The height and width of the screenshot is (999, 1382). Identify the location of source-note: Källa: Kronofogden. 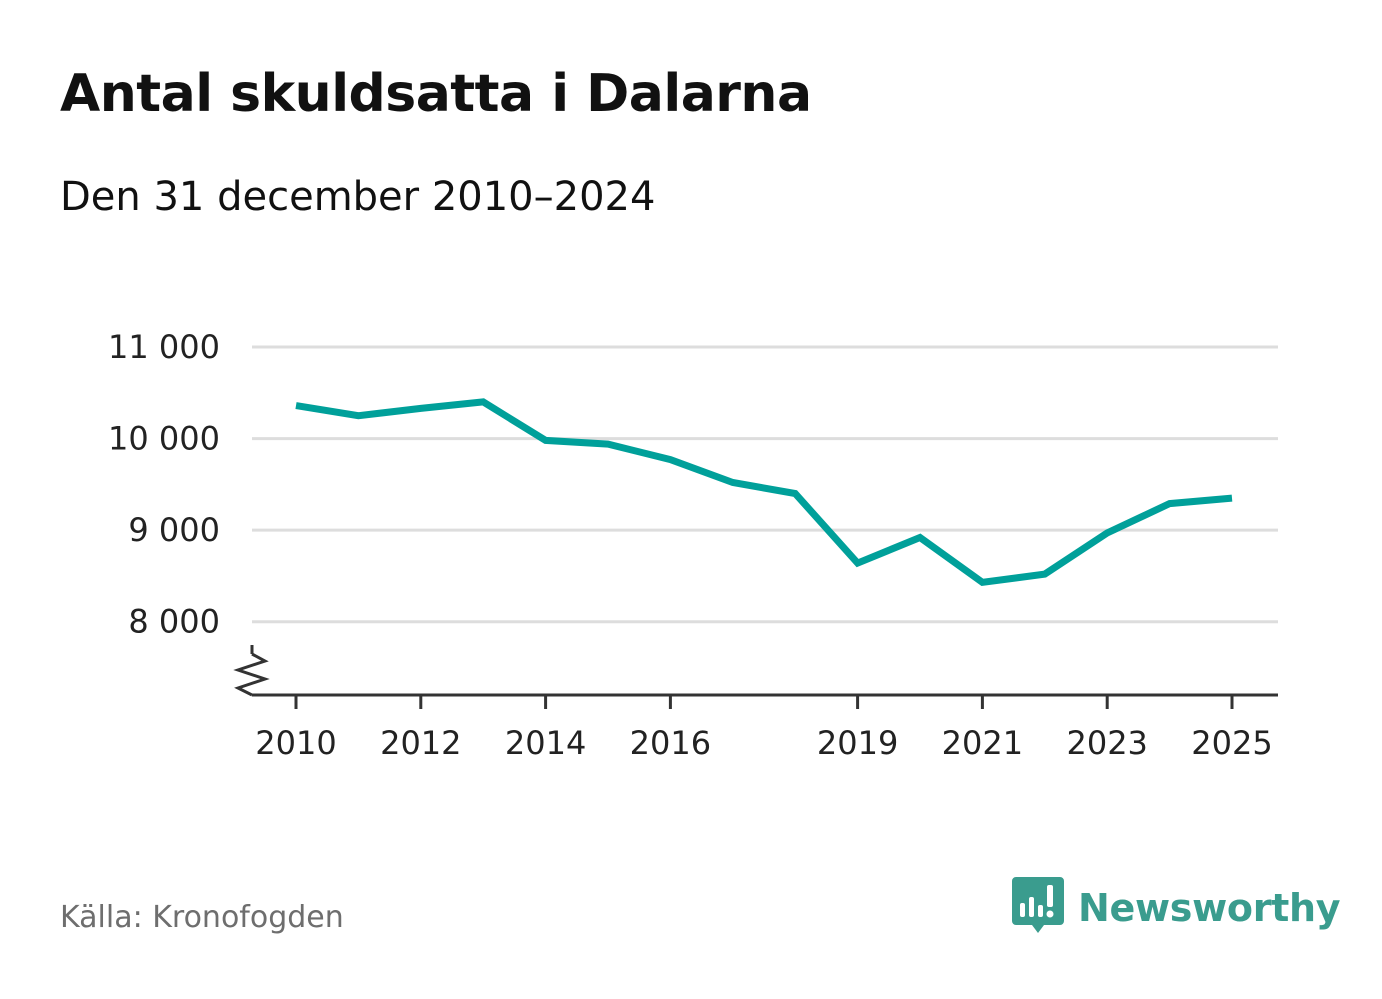
(202, 917).